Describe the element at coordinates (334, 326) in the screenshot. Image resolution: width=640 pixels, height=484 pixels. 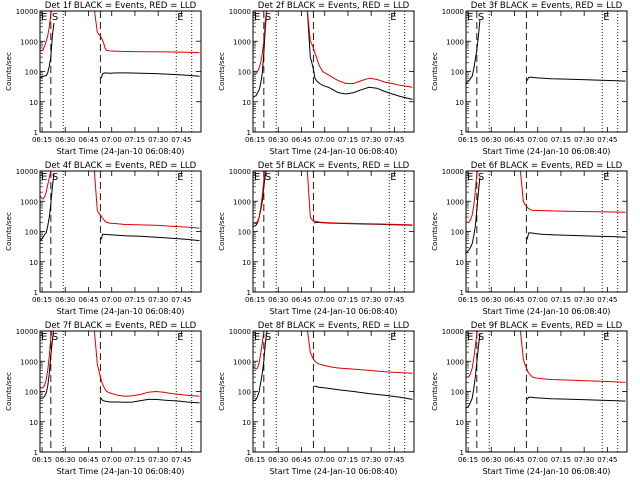
I see `panel-title: Det 8f BLACK = Events, RED = LLD` at that location.